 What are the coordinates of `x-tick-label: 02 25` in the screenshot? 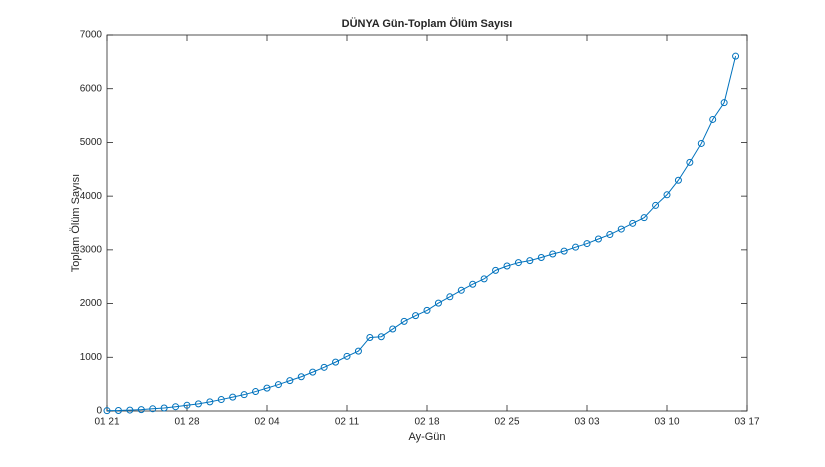 It's located at (506, 422).